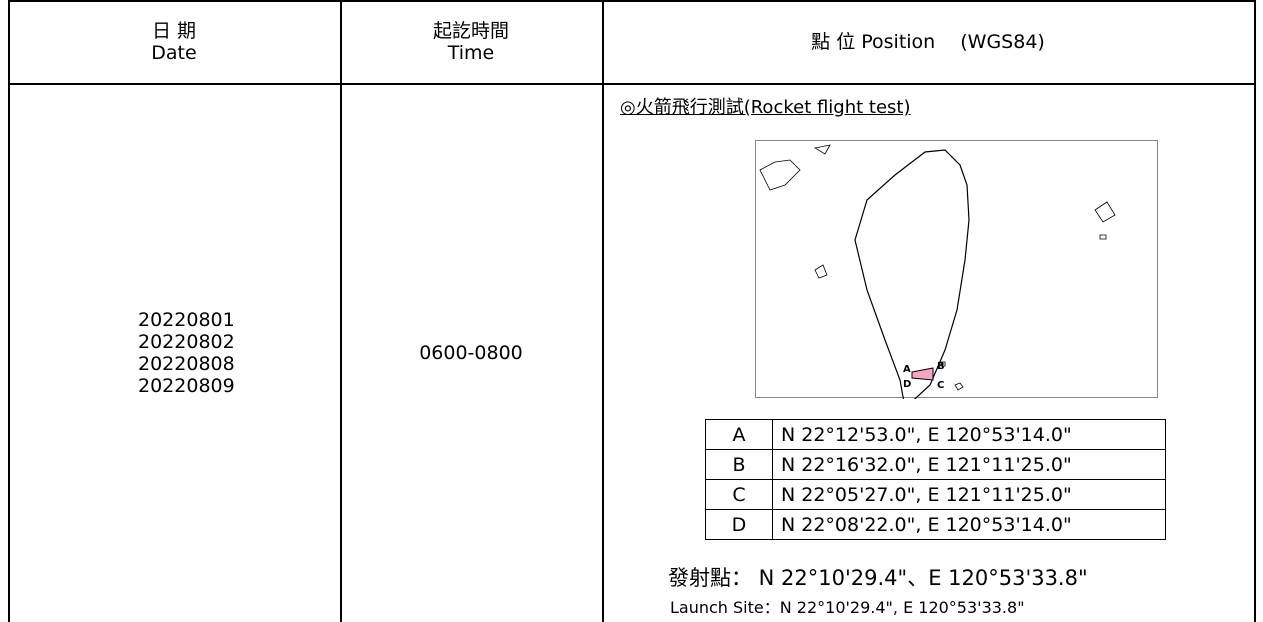 The width and height of the screenshot is (1263, 622). Describe the element at coordinates (795, 167) in the screenshot. I see `coast-outline` at that location.